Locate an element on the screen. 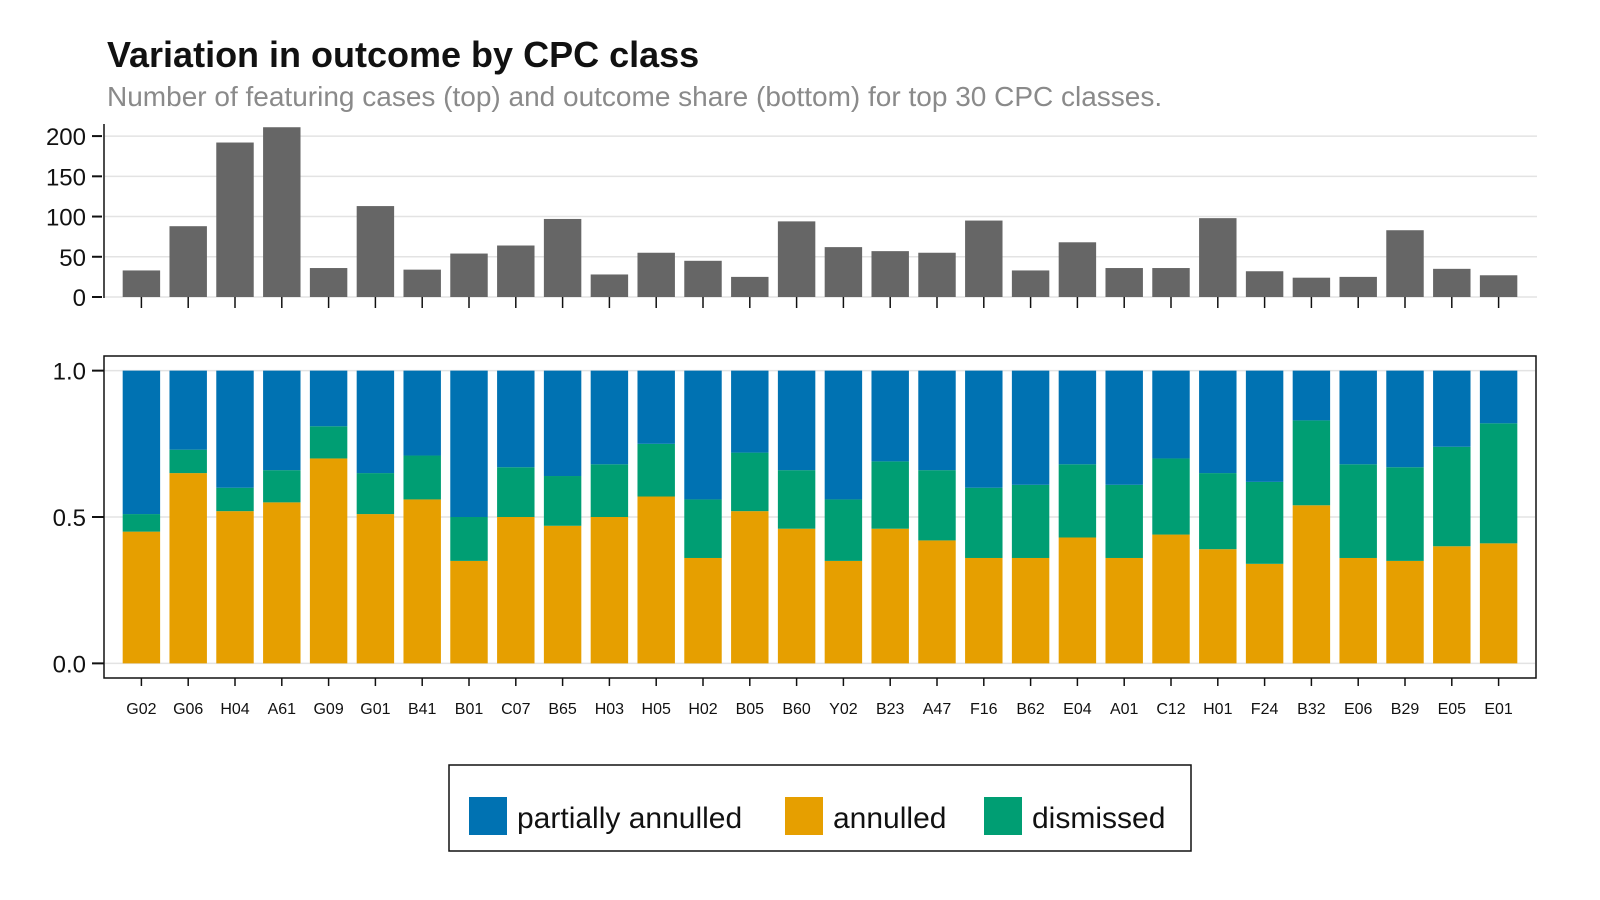  share-bar-annulled-B05 is located at coordinates (750, 587).